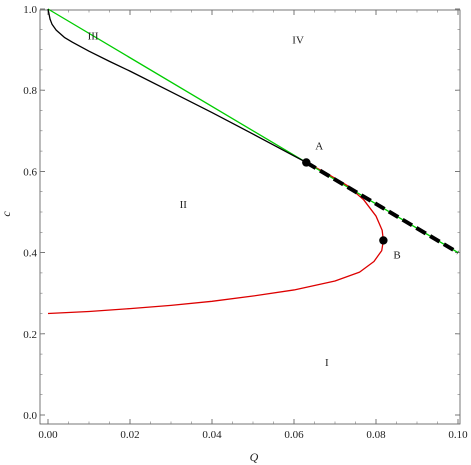 The height and width of the screenshot is (465, 471). Describe the element at coordinates (30, 254) in the screenshot. I see `y-tick-label-2: 0.4` at that location.